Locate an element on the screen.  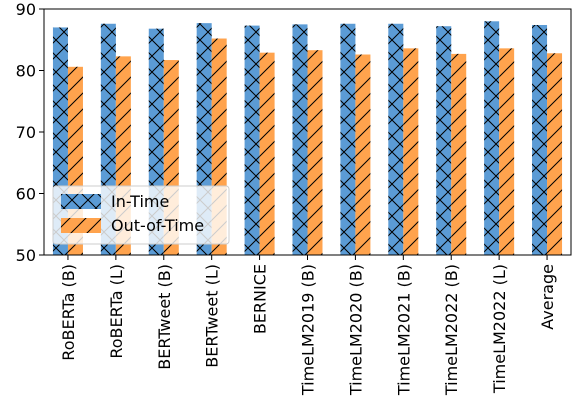
x-tick-label: TimeLM2019 (B) is located at coordinates (308, 330).